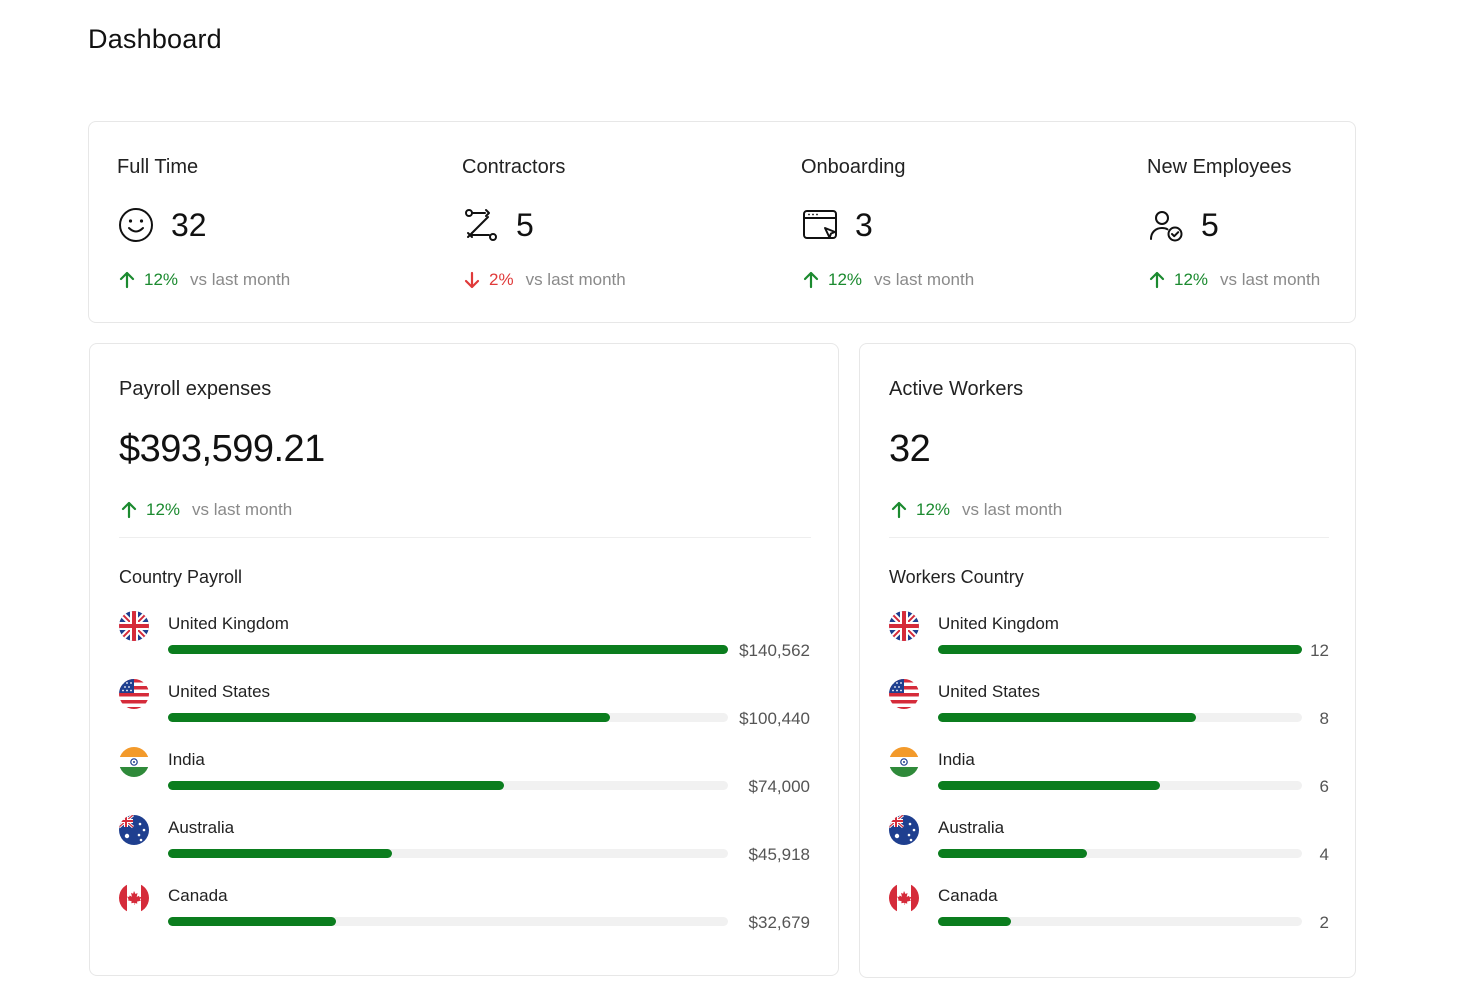 This screenshot has height=987, width=1480. Describe the element at coordinates (136, 225) in the screenshot. I see `smile-icon` at that location.